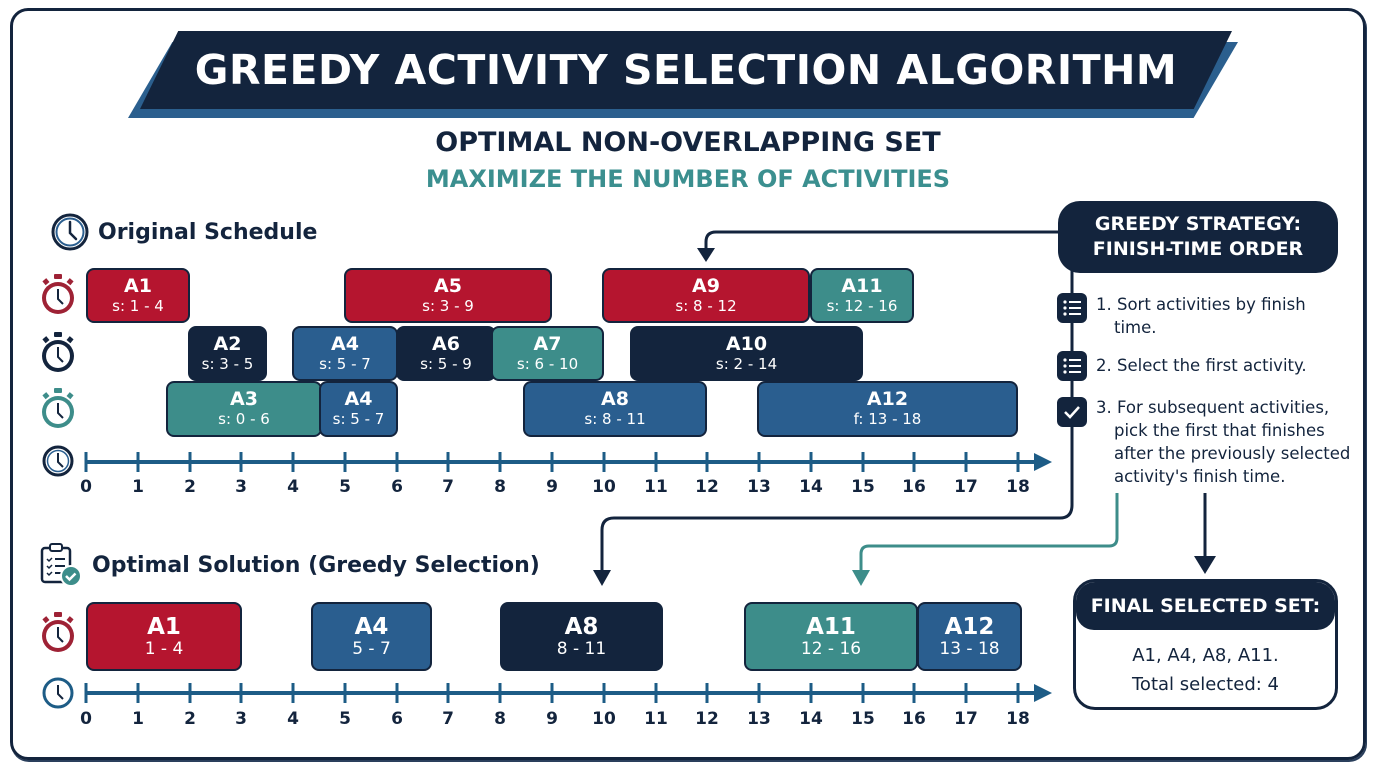  Describe the element at coordinates (58, 352) in the screenshot. I see `stopwatch-navy-icon` at that location.